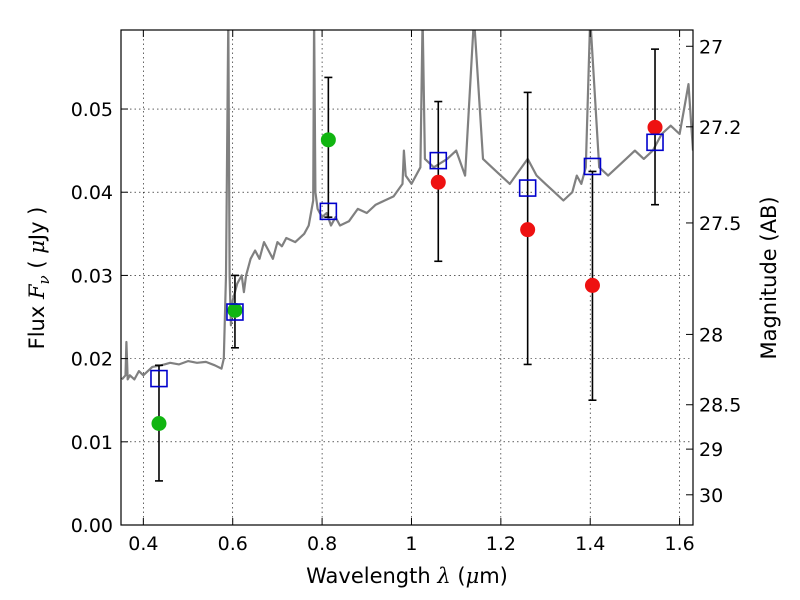 This screenshot has width=800, height=600. I want to click on y2-tick-label: 27.5, so click(720, 224).